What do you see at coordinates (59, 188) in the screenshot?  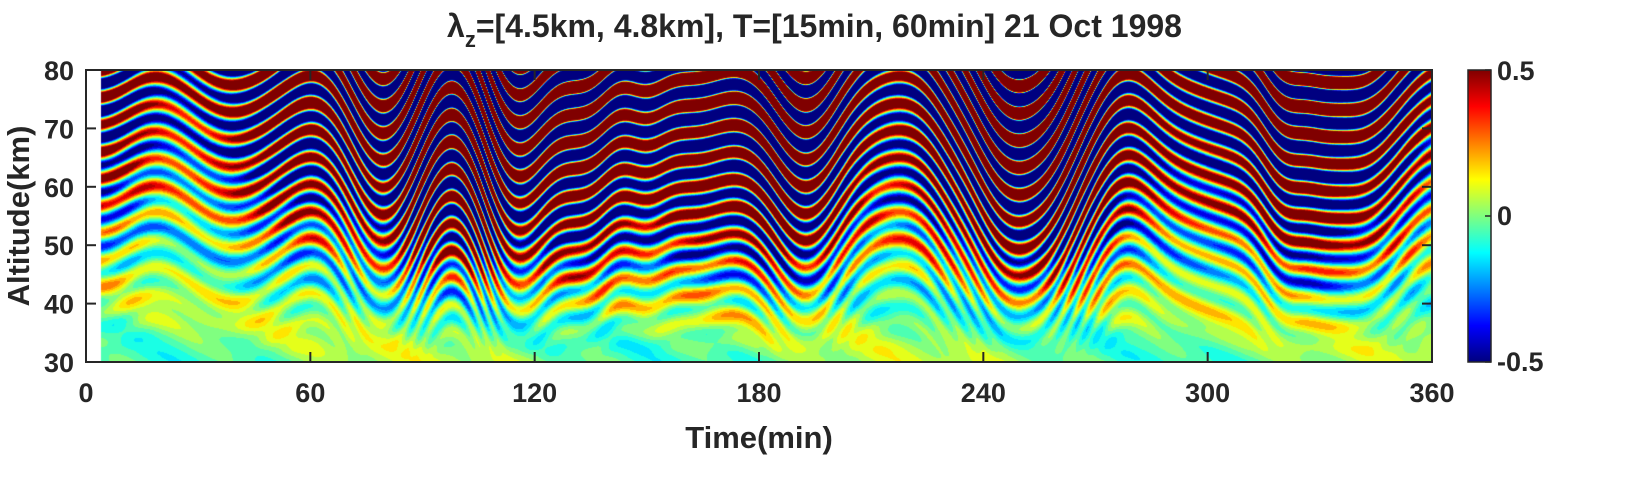 I see `y-tick-label: 60` at bounding box center [59, 188].